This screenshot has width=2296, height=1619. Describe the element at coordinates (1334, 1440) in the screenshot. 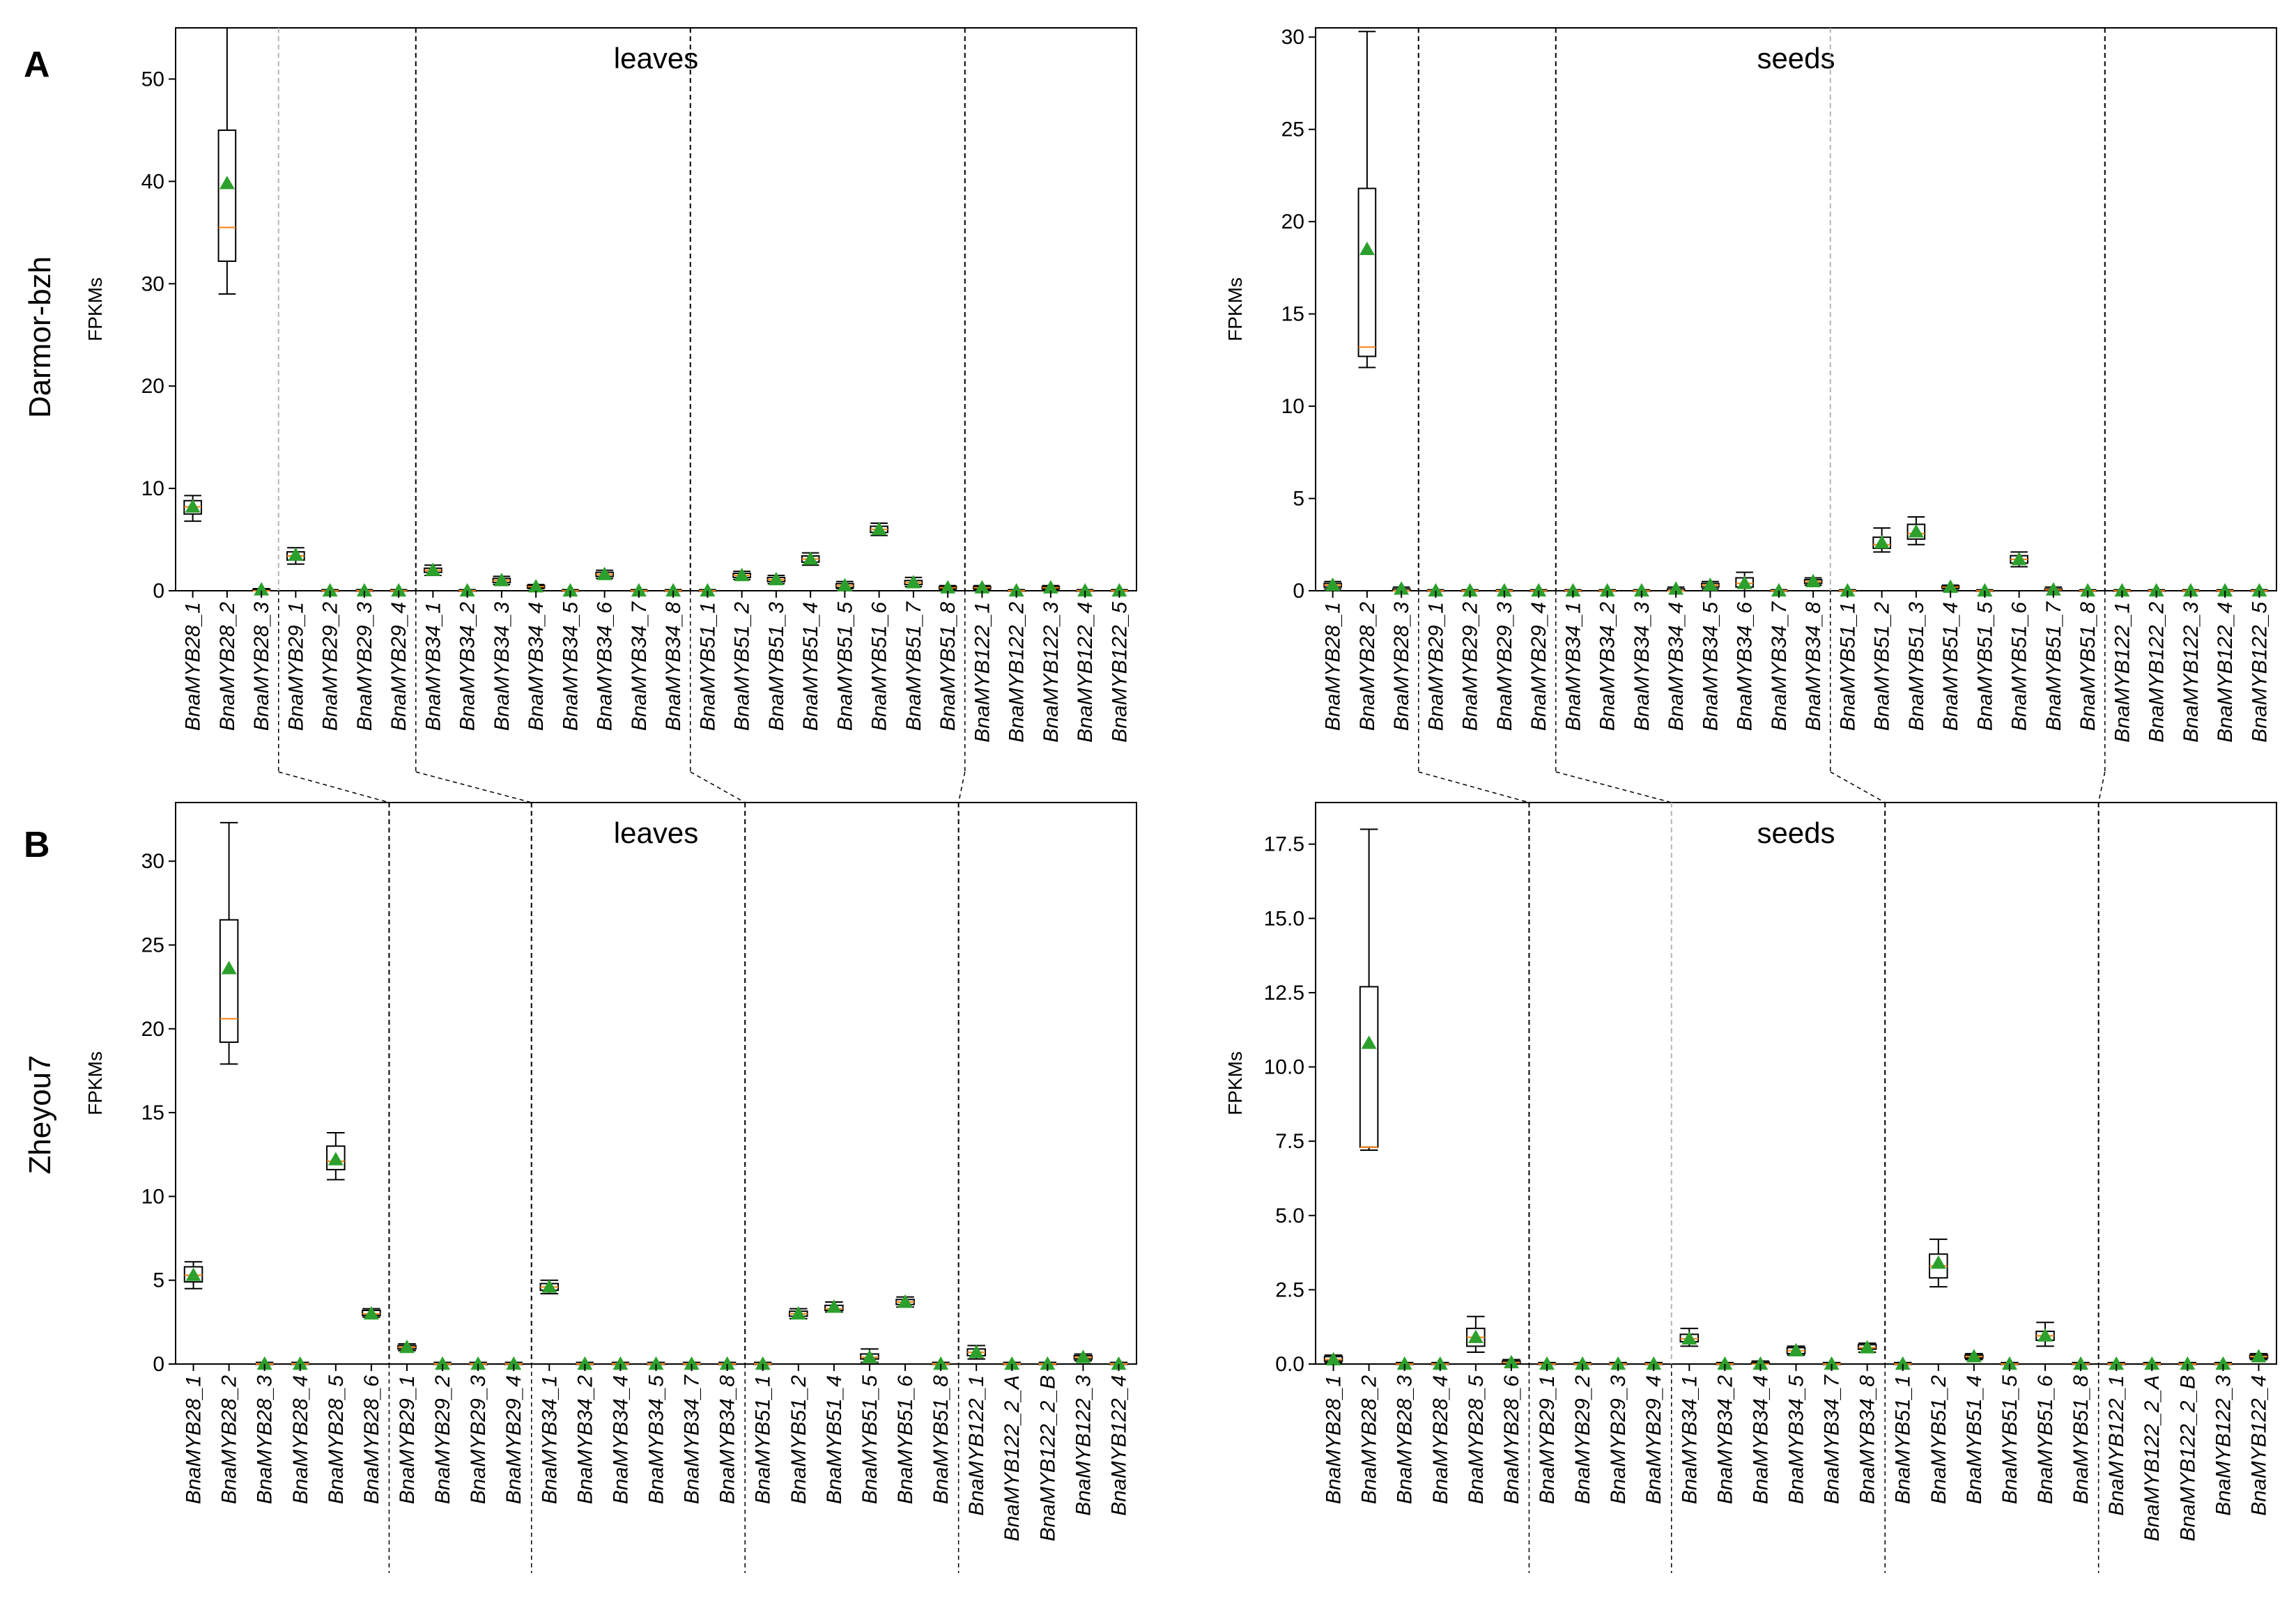

I see `x-tick-label: BnaMYB28_1` at that location.